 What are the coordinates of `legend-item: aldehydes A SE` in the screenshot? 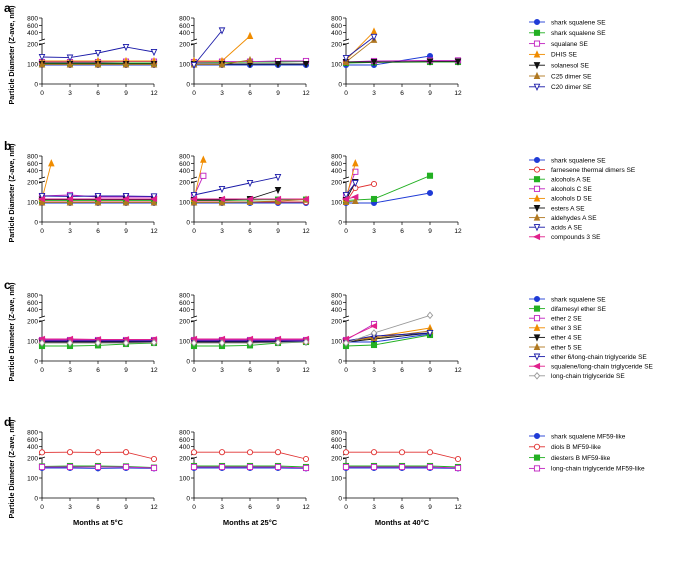 It's located at (563, 217).